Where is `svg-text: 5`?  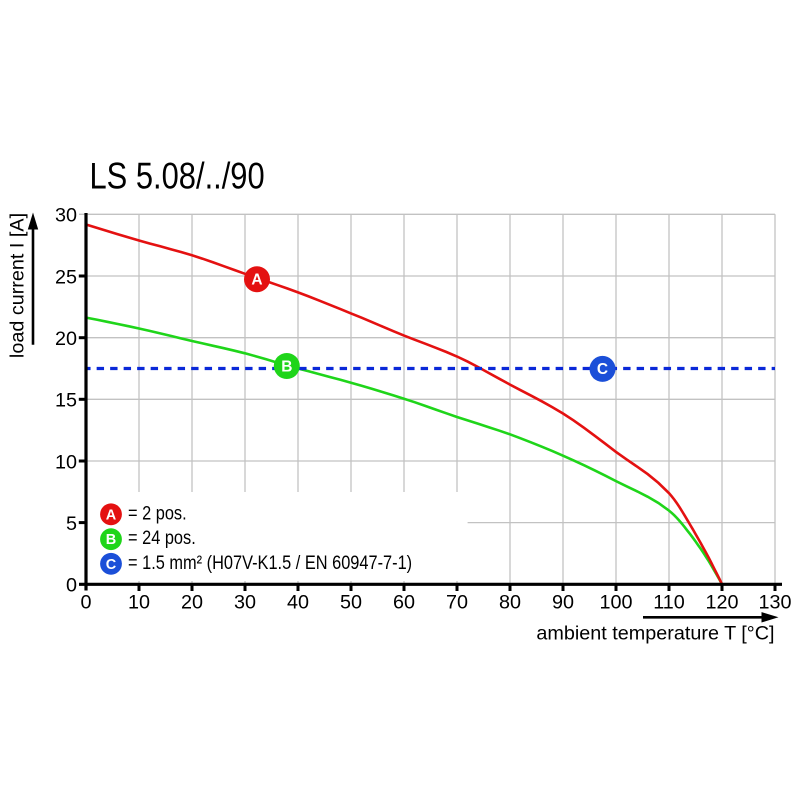
svg-text: 5 is located at coordinates (71, 524).